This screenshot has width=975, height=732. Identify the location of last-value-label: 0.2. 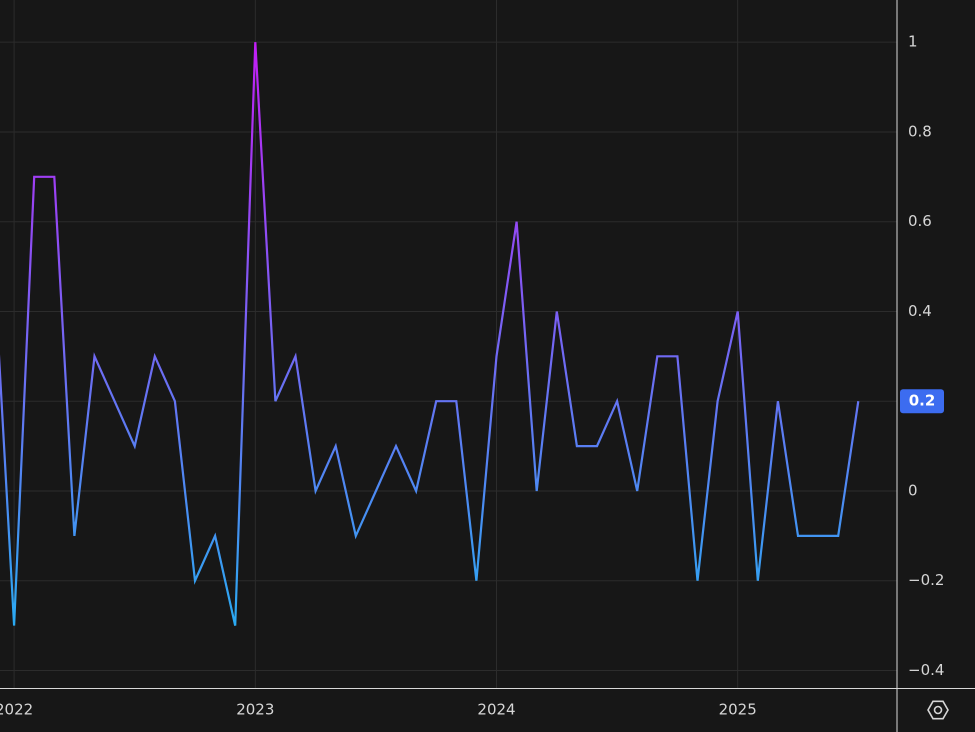
(922, 401).